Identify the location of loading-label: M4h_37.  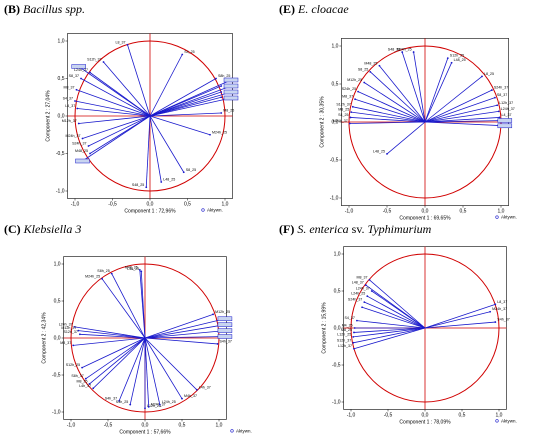
(190, 396).